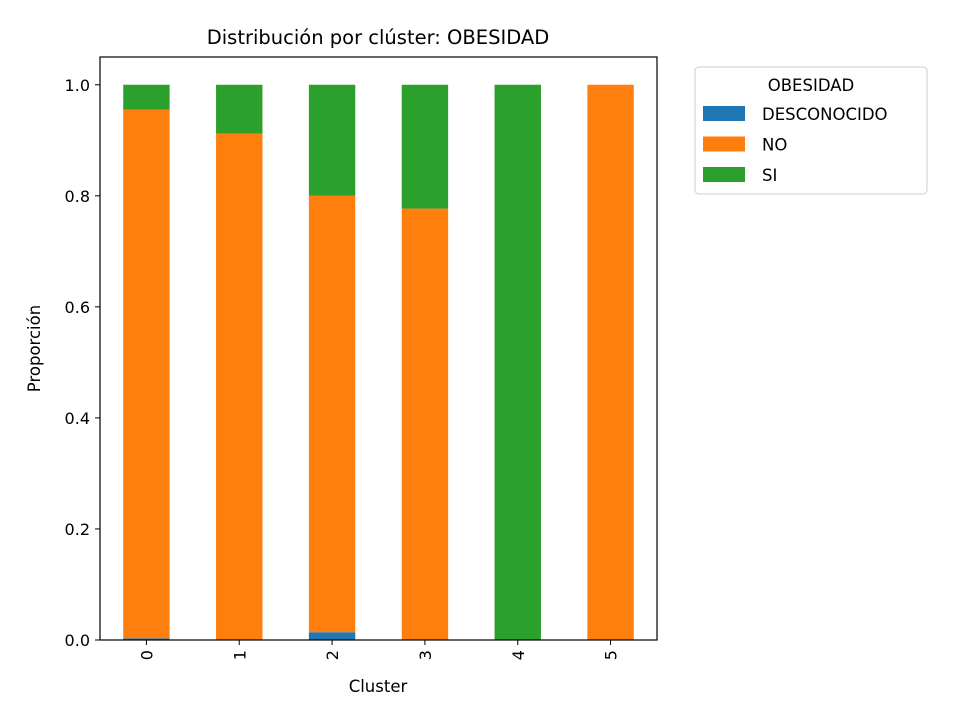 The width and height of the screenshot is (960, 720). I want to click on y-tick-label: 0.2, so click(77, 529).